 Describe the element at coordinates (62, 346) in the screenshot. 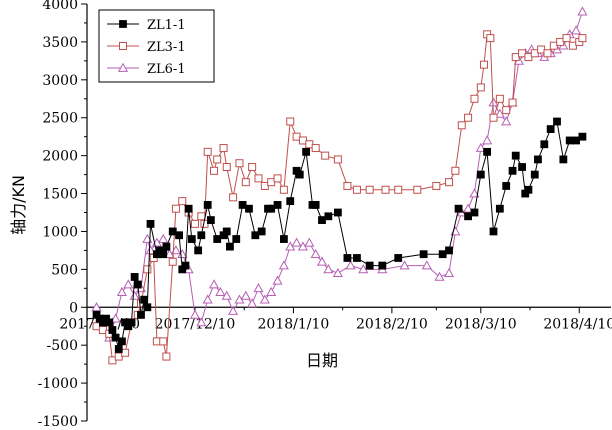

I see `y-tick-label: -500` at that location.